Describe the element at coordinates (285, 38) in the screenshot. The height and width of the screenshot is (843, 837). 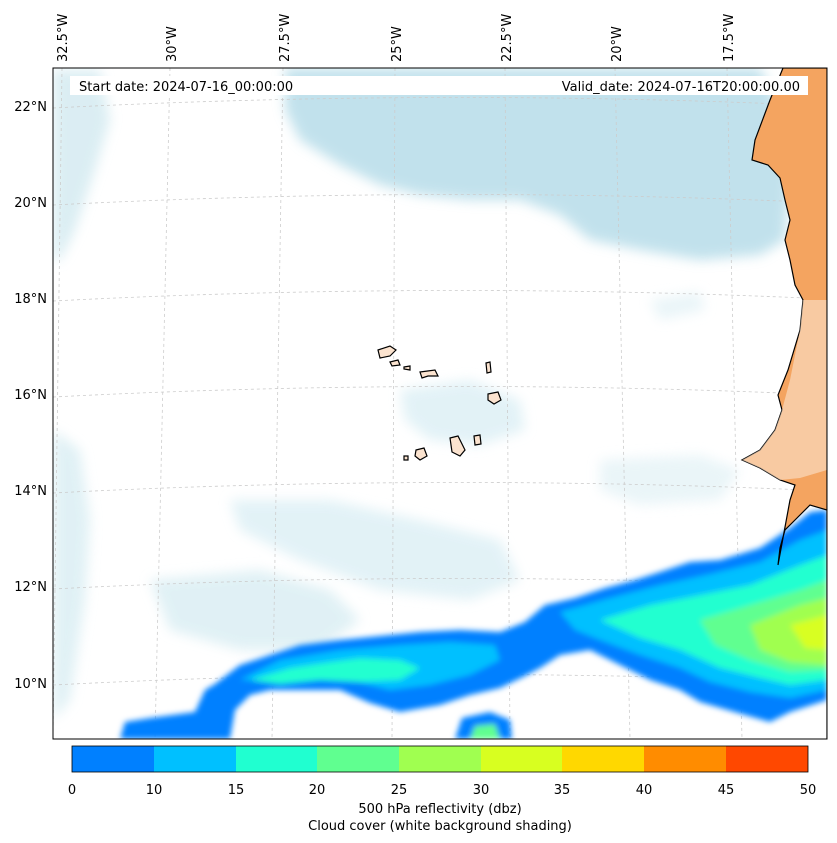
I see `lon-label: 27.5°W` at that location.